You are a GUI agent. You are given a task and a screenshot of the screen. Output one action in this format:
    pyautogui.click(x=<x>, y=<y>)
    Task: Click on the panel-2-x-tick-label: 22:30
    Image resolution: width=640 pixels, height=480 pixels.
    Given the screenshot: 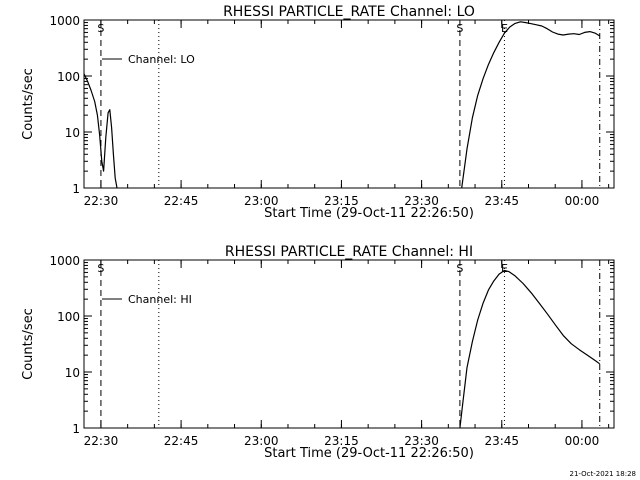 What is the action you would take?
    pyautogui.click(x=101, y=441)
    